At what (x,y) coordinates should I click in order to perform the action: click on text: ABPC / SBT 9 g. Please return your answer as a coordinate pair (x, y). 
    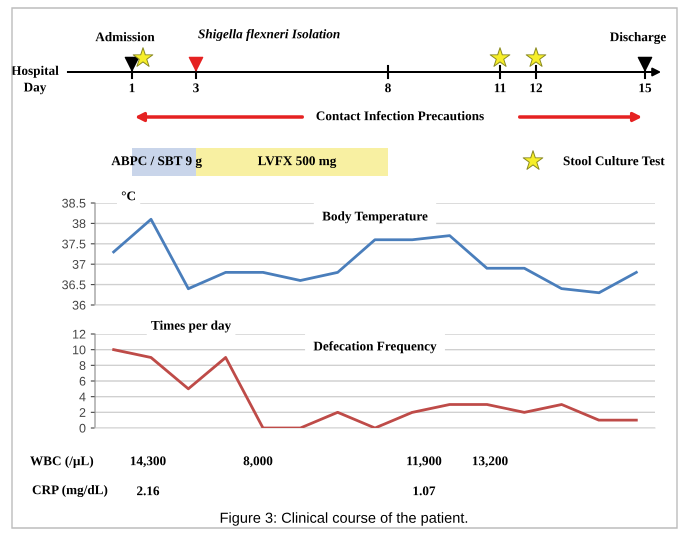
    Looking at the image, I should click on (156, 162).